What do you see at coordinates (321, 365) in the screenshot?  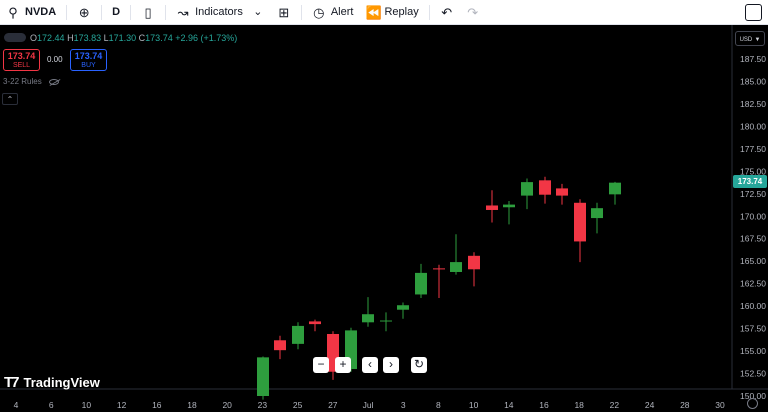 I see `zoom-out-button: −` at bounding box center [321, 365].